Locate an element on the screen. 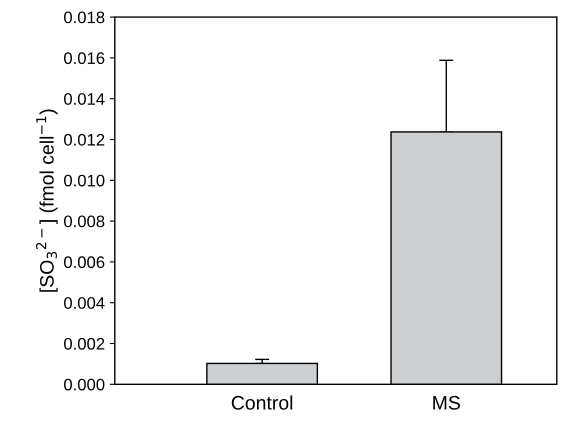  y-tick-label: 0.002 is located at coordinates (84, 344).